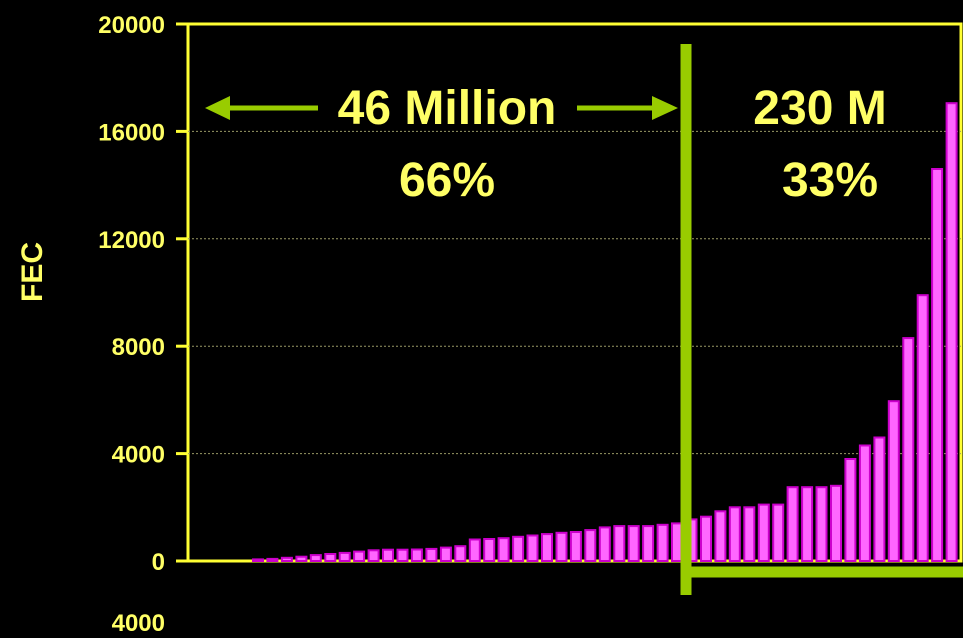 The width and height of the screenshot is (963, 638). I want to click on annotation-left-bottom: 66%, so click(447, 180).